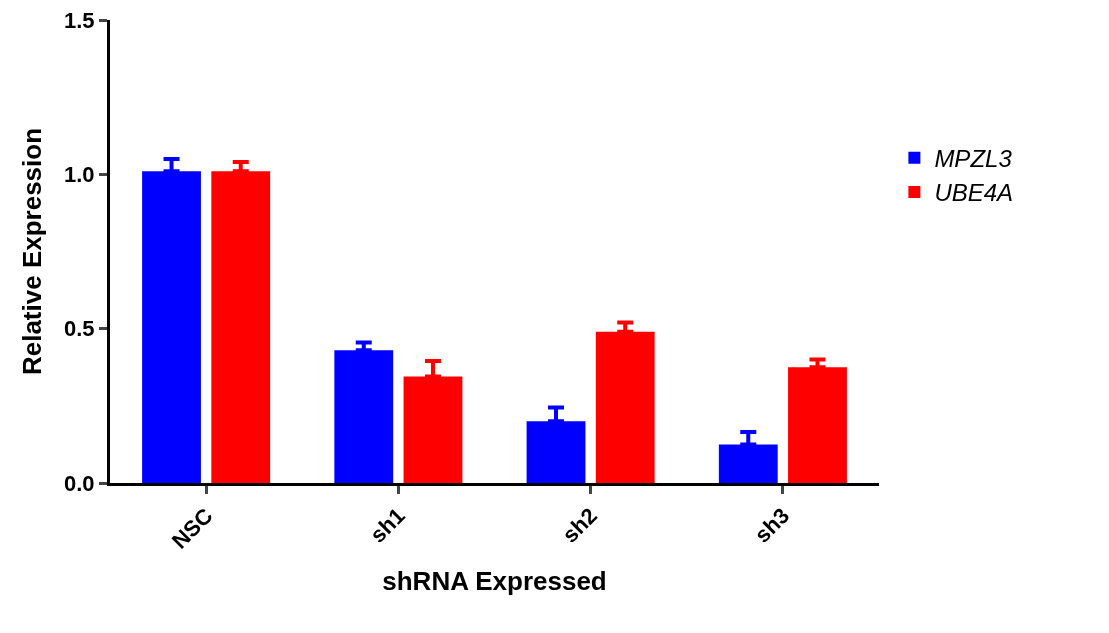 This screenshot has height=633, width=1109. I want to click on y-tick-label: 1.0, so click(79, 175).